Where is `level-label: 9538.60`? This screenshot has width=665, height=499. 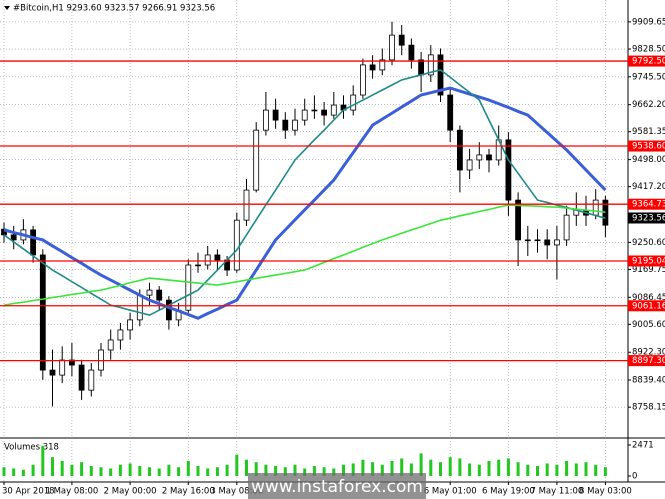 level-label: 9538.60 is located at coordinates (648, 147).